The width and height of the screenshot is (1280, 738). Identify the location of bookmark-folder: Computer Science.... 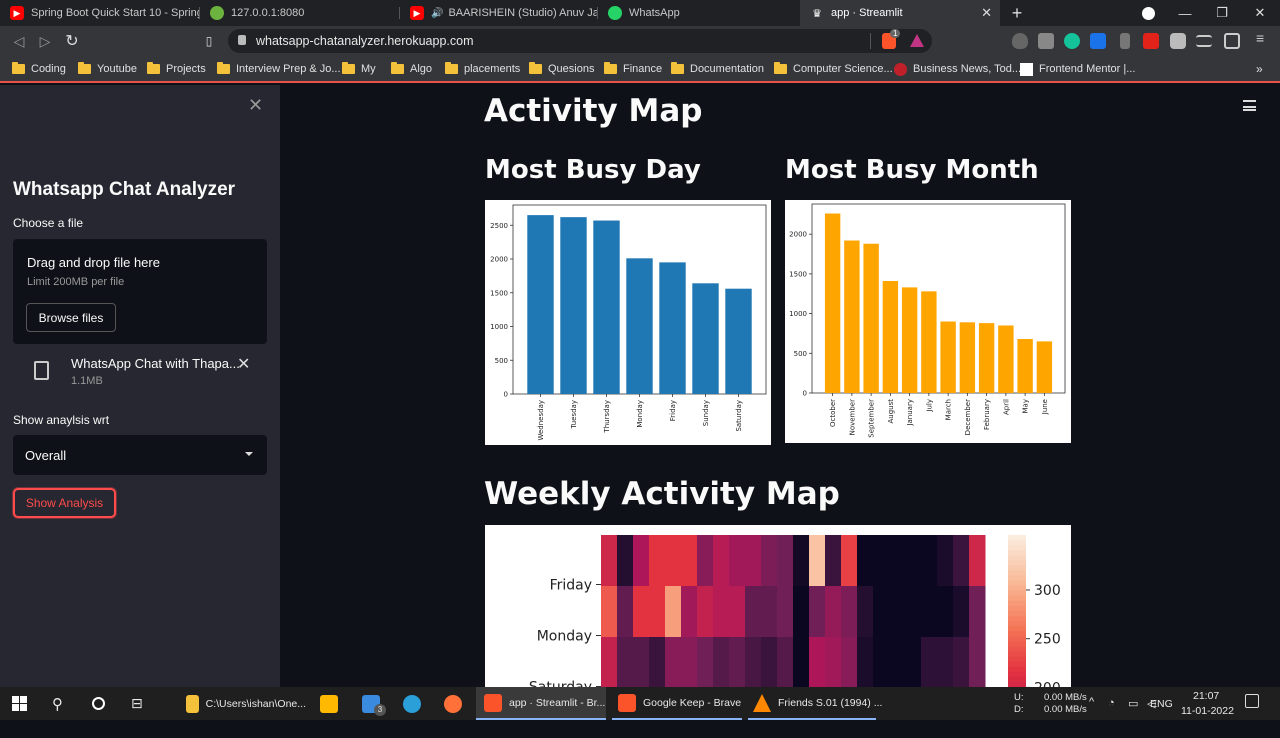
(833, 69).